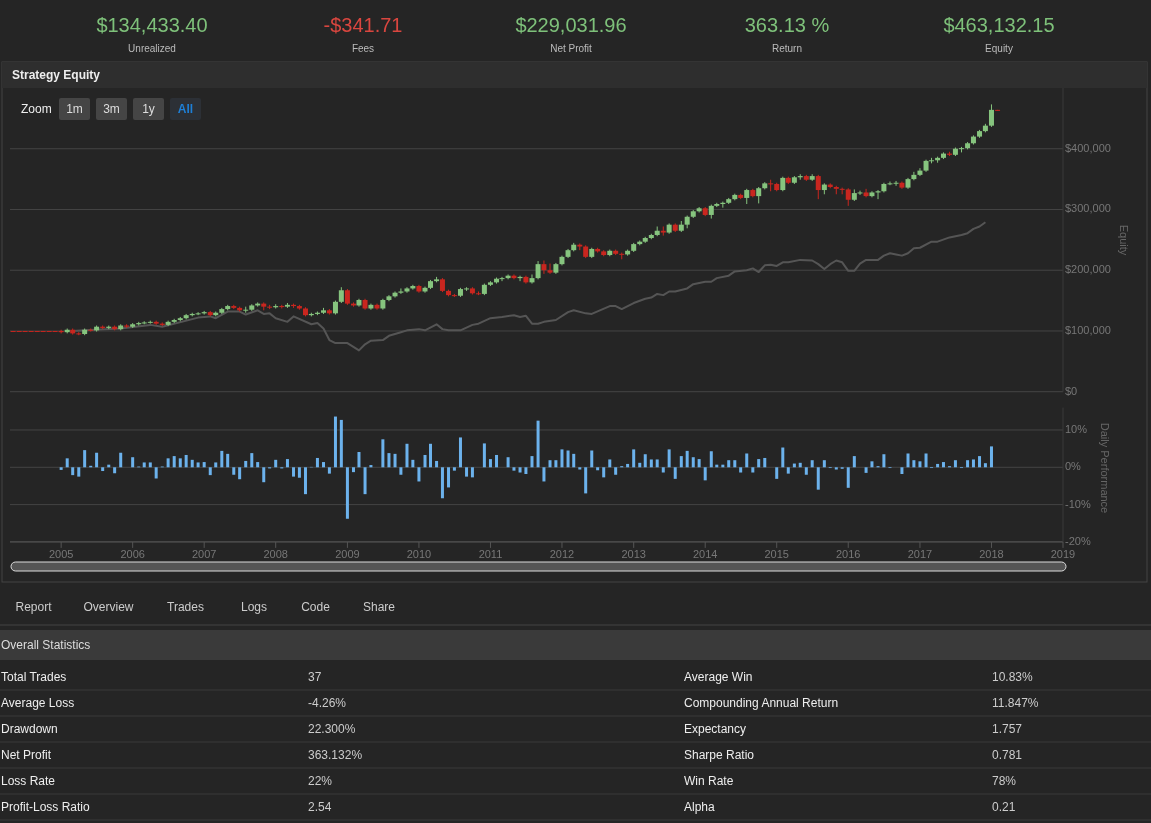  What do you see at coordinates (1078, 503) in the screenshot?
I see `y-tick-label: -10%` at bounding box center [1078, 503].